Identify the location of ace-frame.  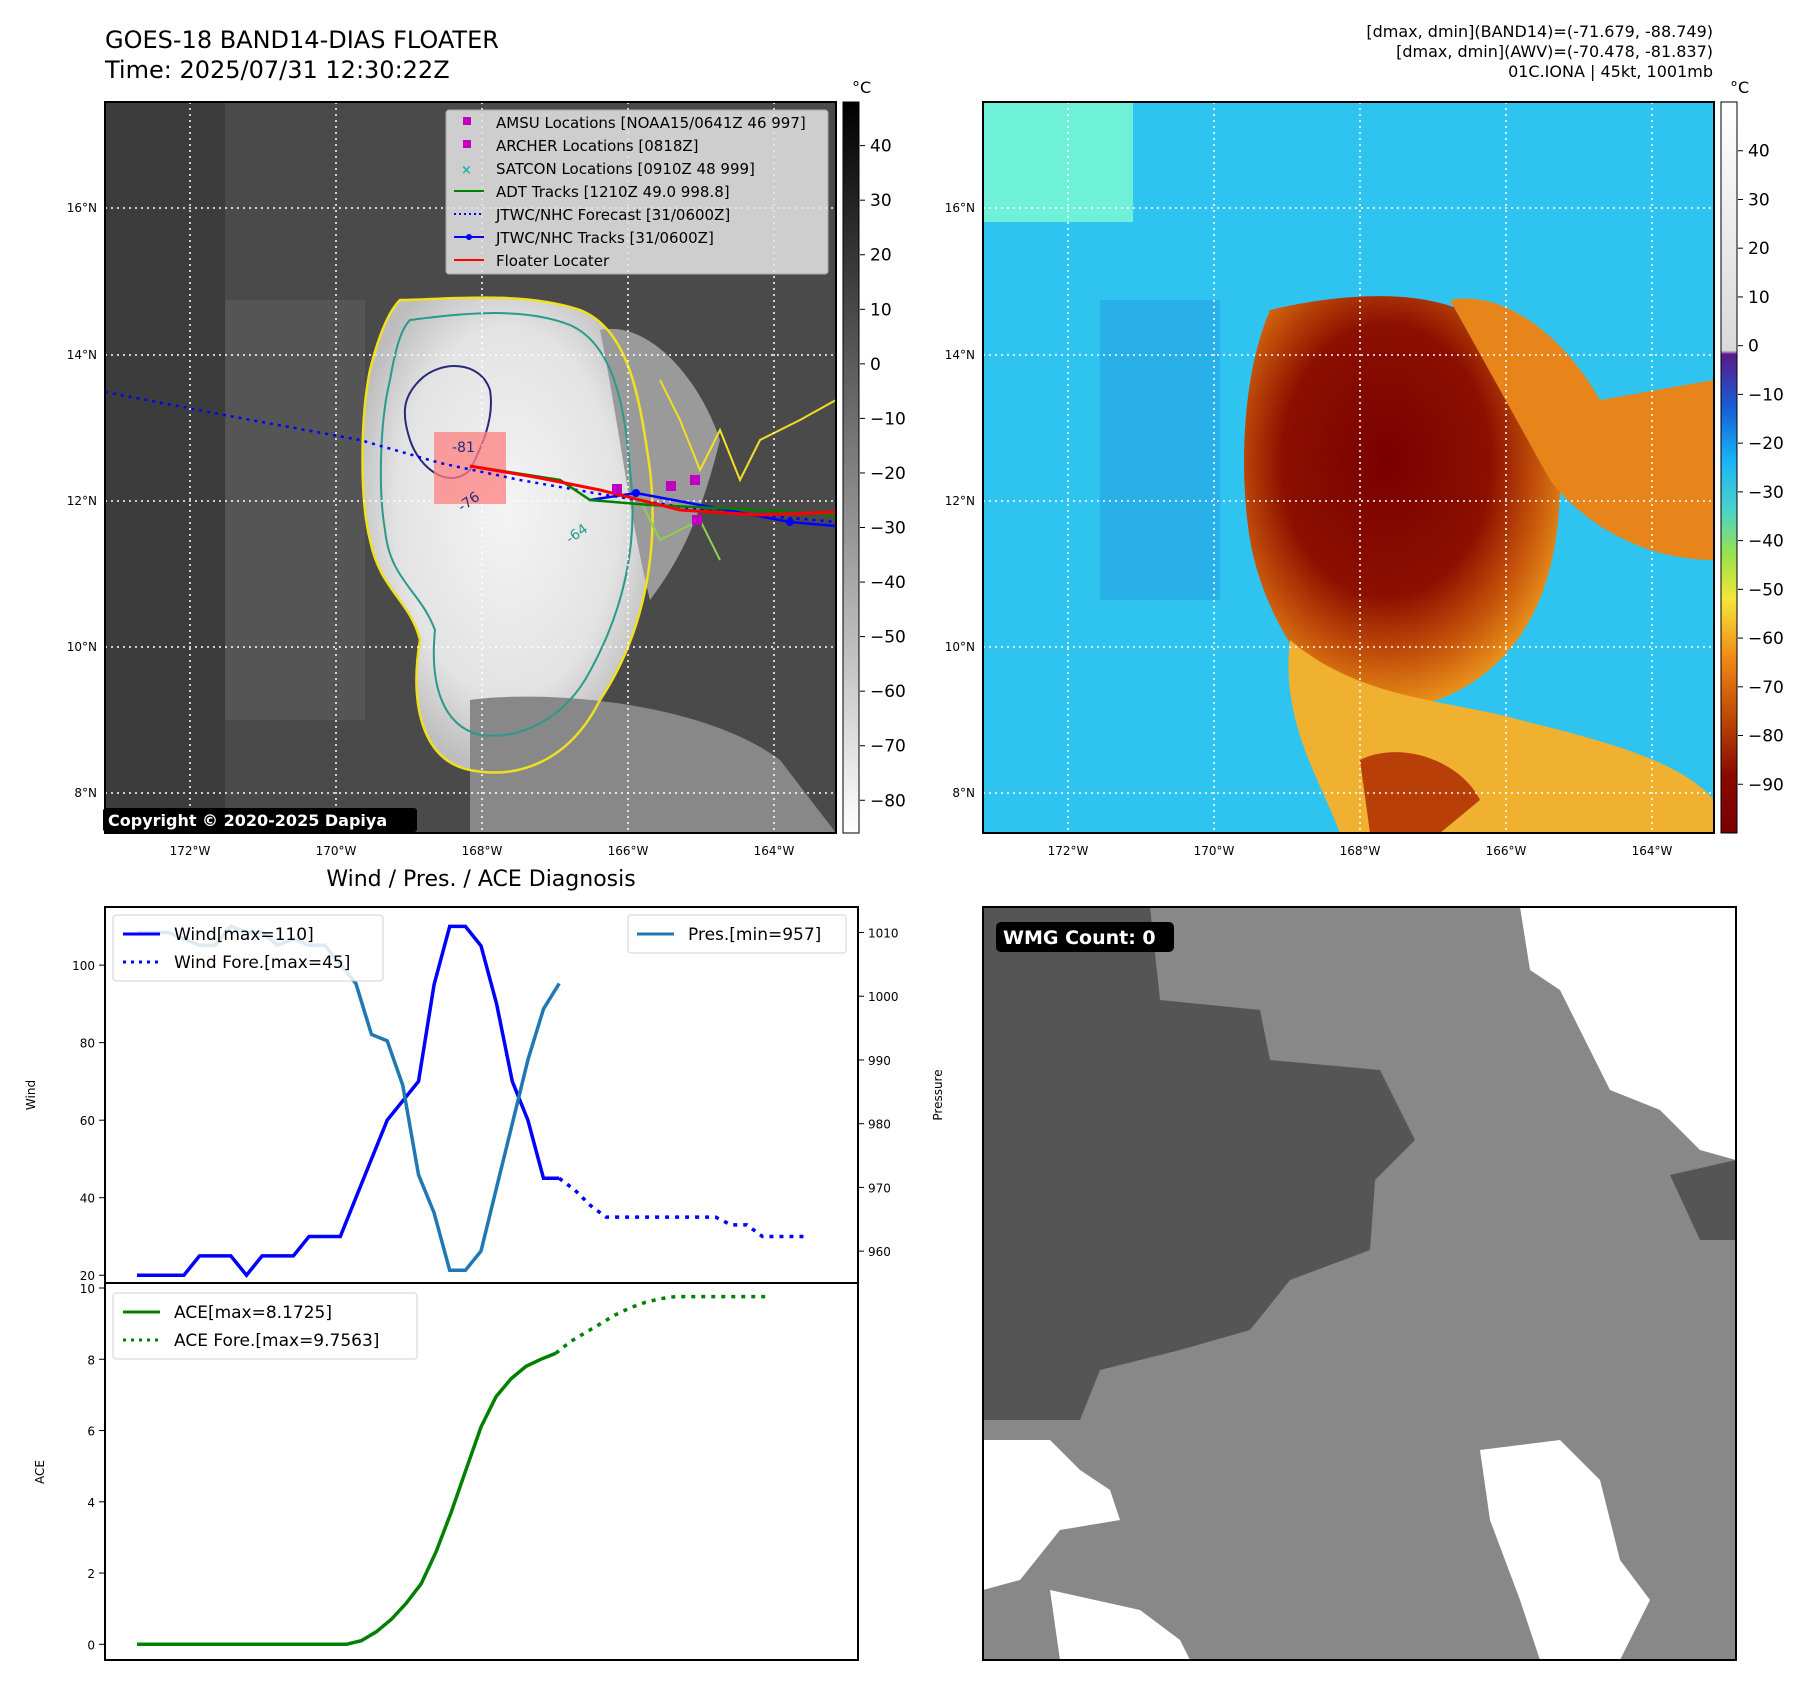
(481, 1471).